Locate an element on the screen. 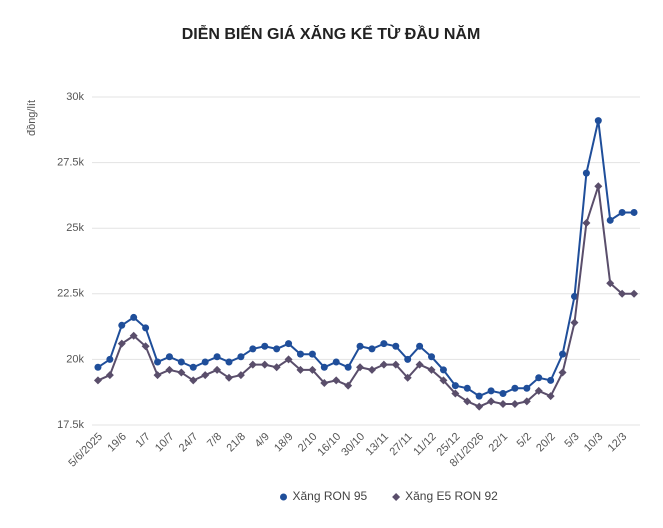 The image size is (663, 528). y-tick-label: 17.5k is located at coordinates (70, 425).